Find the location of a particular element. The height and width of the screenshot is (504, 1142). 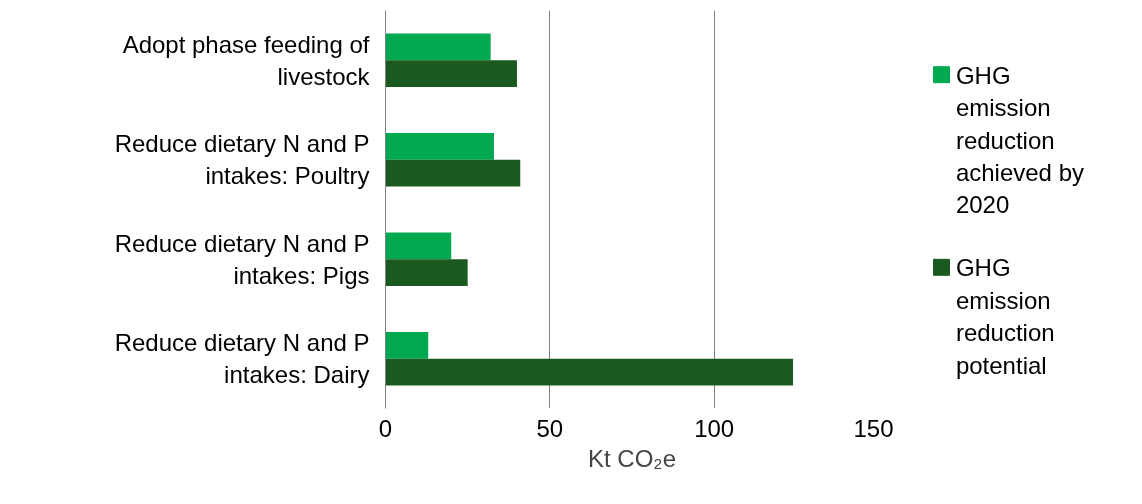

y-tick-label: Reduce dietary N and P intakes: Dairy is located at coordinates (242, 359).